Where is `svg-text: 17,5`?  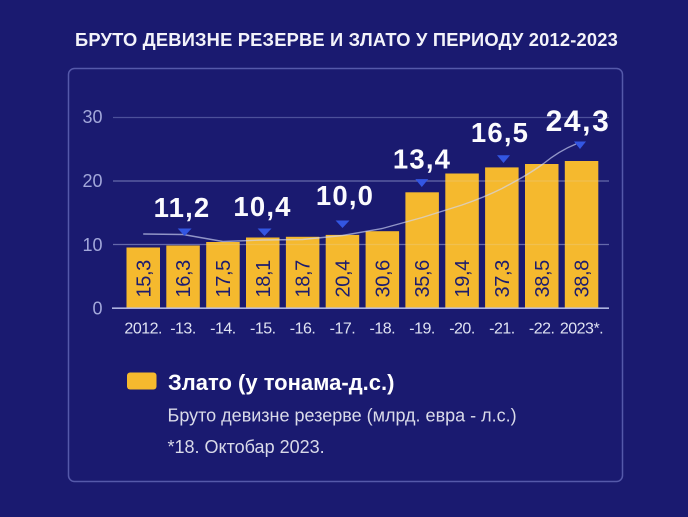 svg-text: 17,5 is located at coordinates (224, 279).